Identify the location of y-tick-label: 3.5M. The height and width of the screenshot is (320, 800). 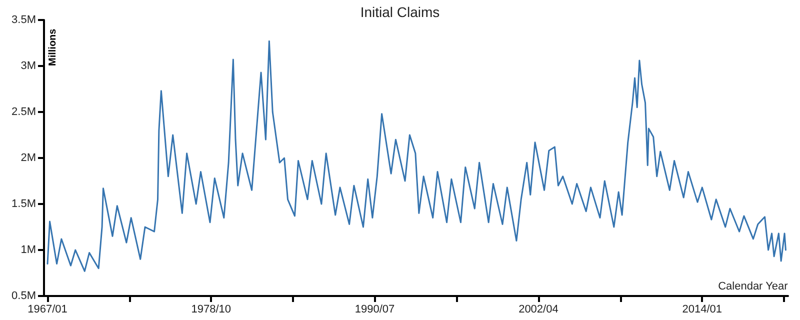
(24, 20).